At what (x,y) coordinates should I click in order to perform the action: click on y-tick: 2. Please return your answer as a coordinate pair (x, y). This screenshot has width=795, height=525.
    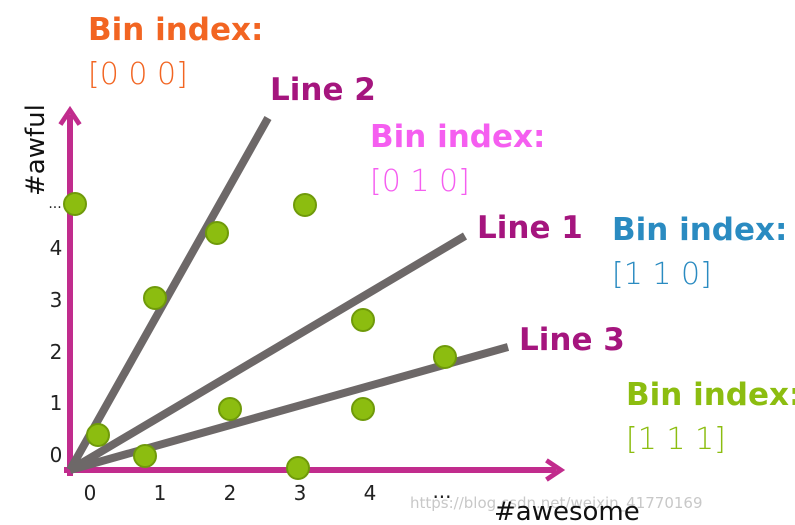
    Looking at the image, I should click on (56, 352).